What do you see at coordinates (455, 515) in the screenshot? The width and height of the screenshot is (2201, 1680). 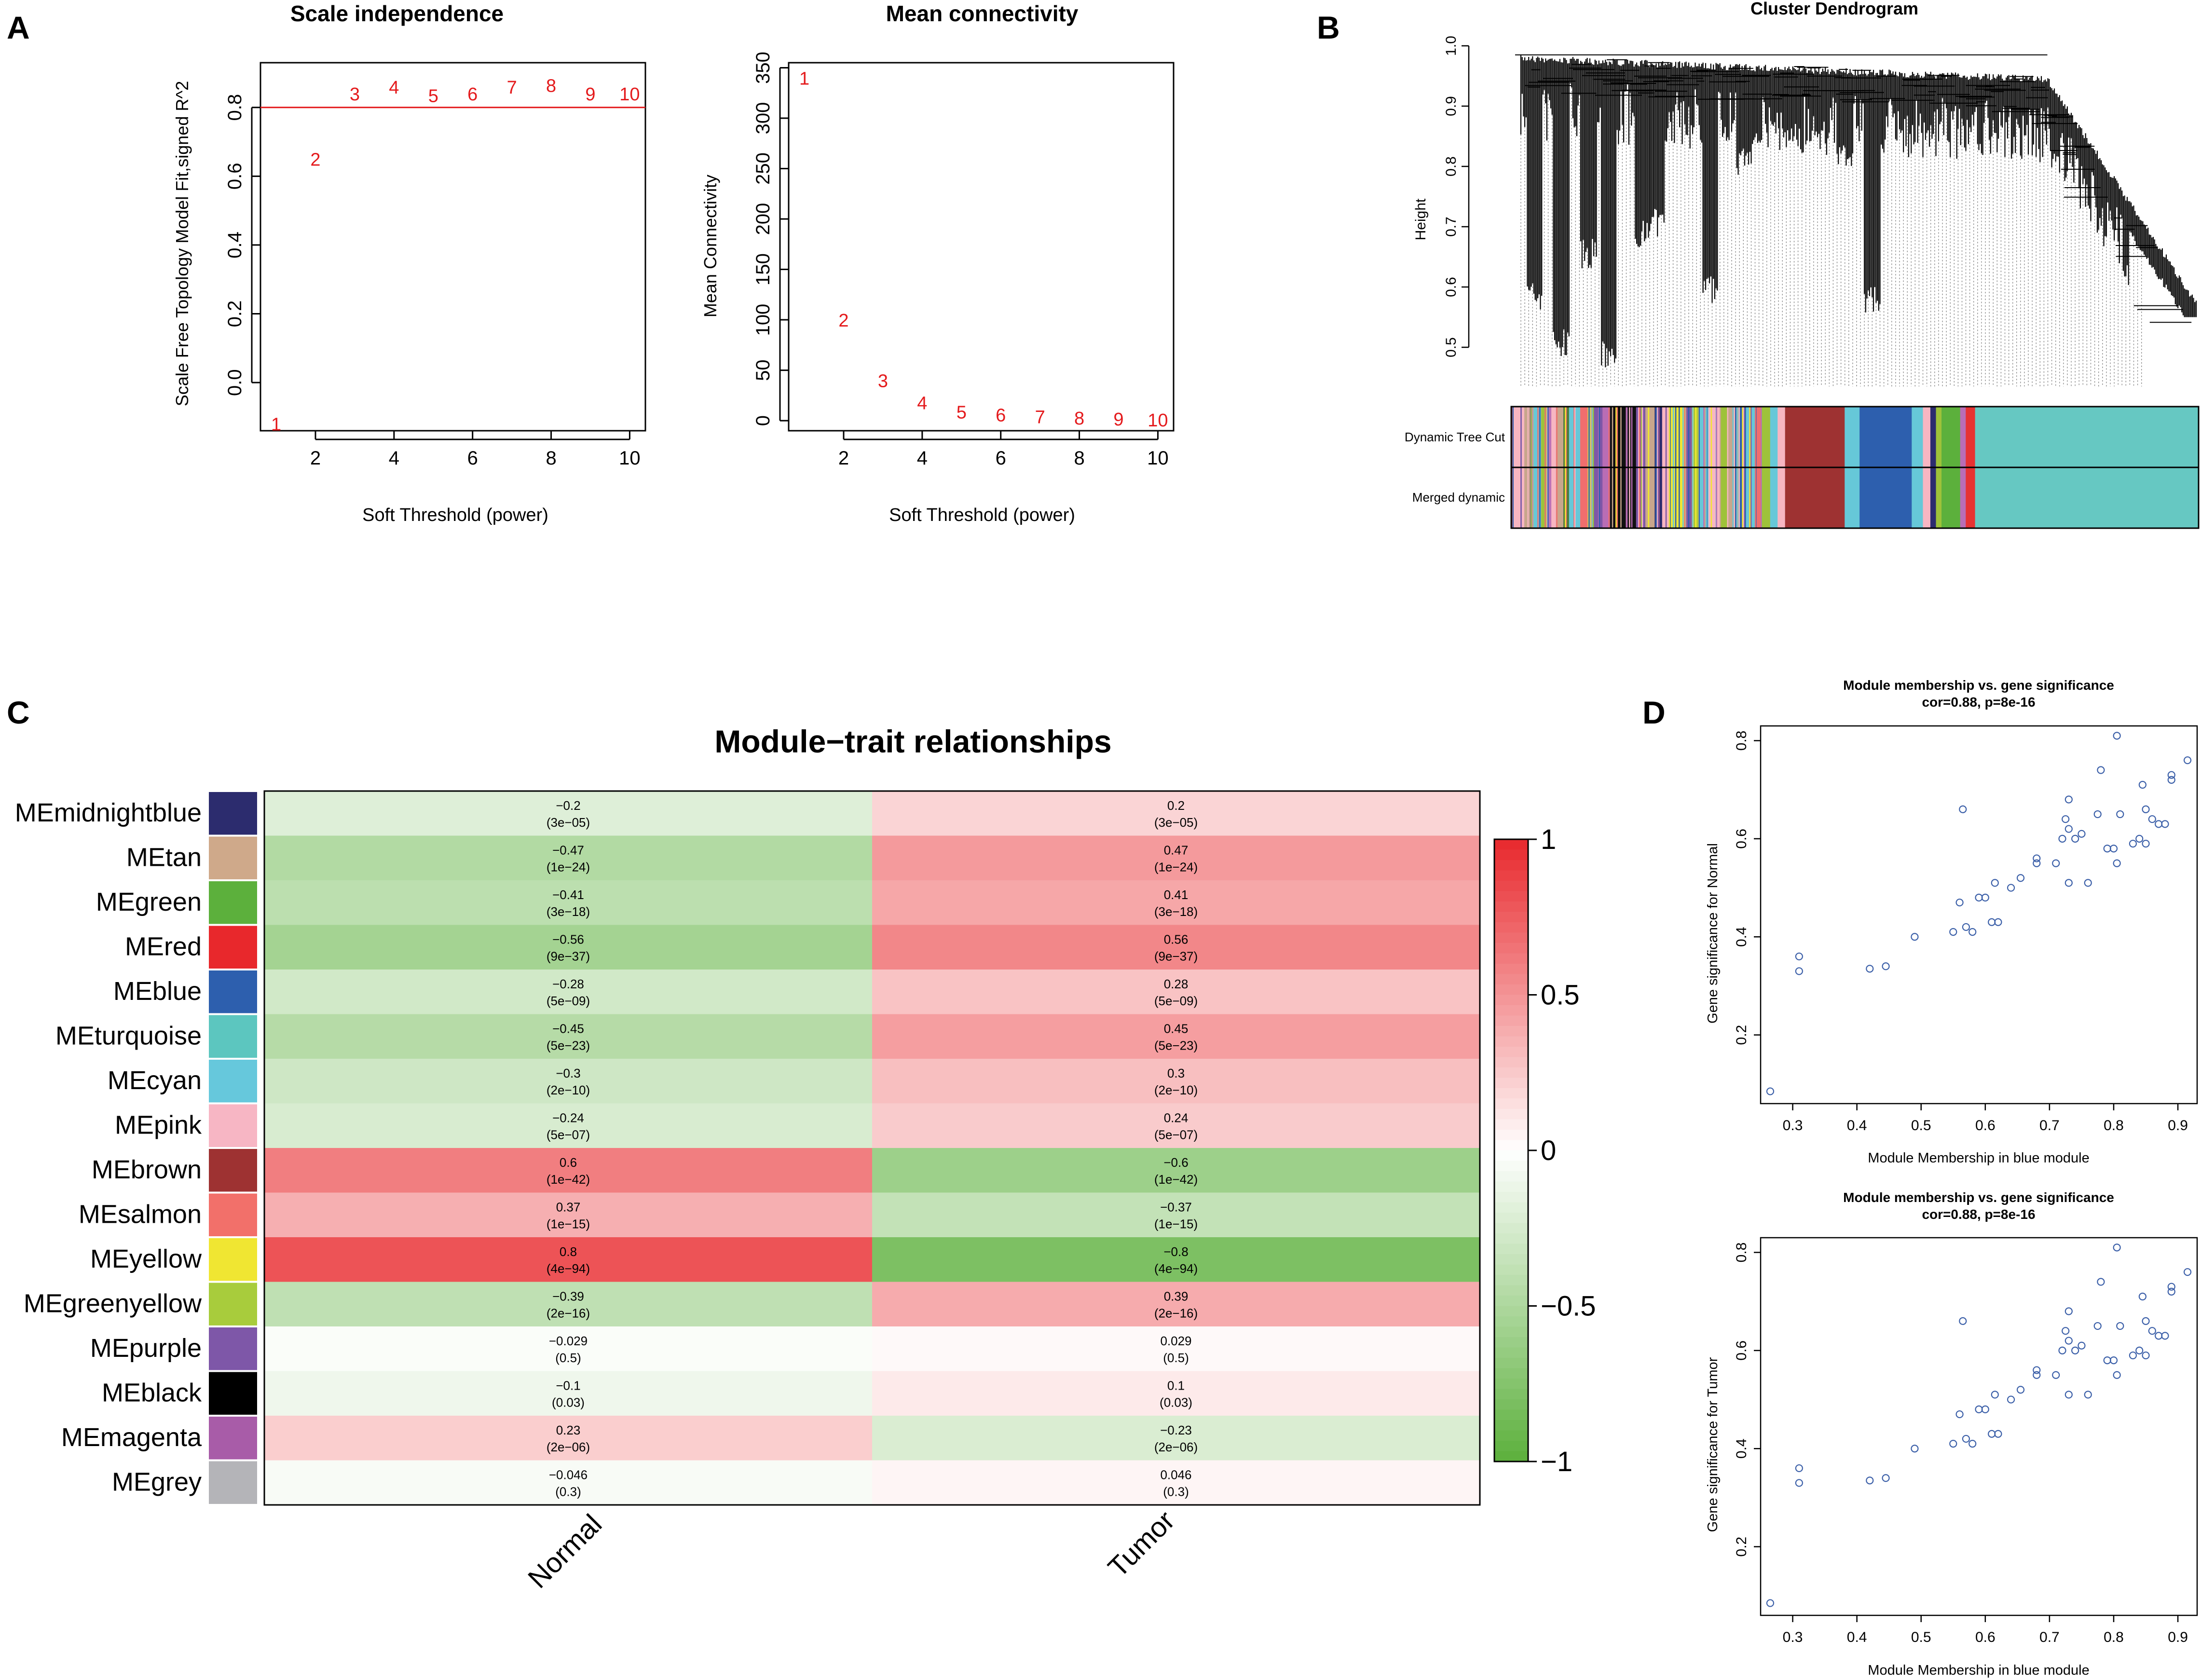 I see `scale-plot-xlabel: Soft Threshold (power)` at bounding box center [455, 515].